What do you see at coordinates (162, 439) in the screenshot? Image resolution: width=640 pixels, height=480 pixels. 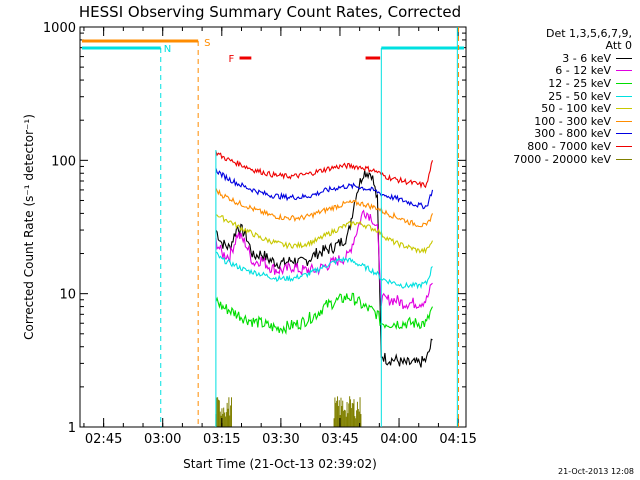 I see `x-tick-label: 03:00` at bounding box center [162, 439].